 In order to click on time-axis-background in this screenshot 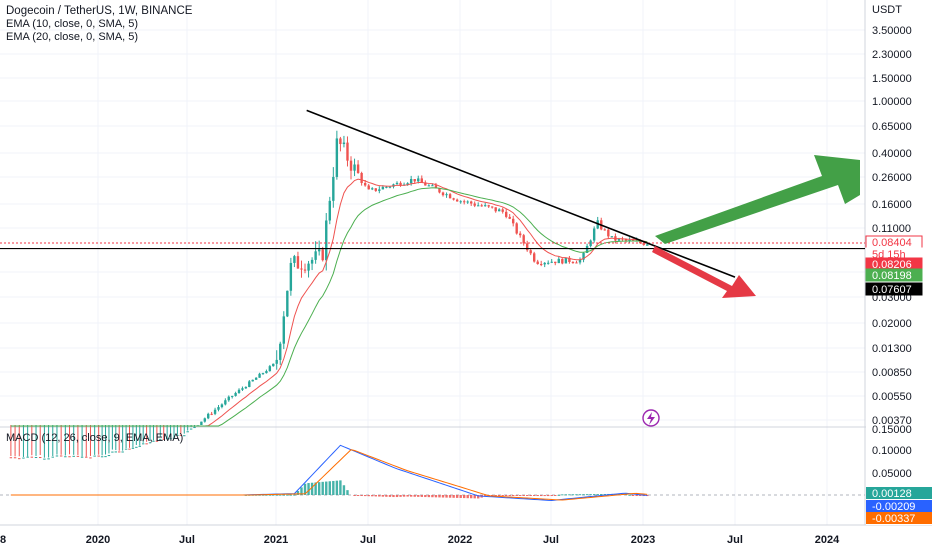, I will do `click(466, 538)`.